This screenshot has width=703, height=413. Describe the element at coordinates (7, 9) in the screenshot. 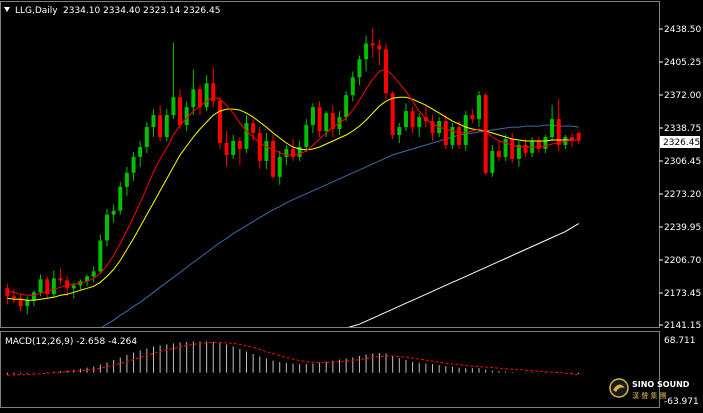

I see `dropdown-triangle-icon` at that location.